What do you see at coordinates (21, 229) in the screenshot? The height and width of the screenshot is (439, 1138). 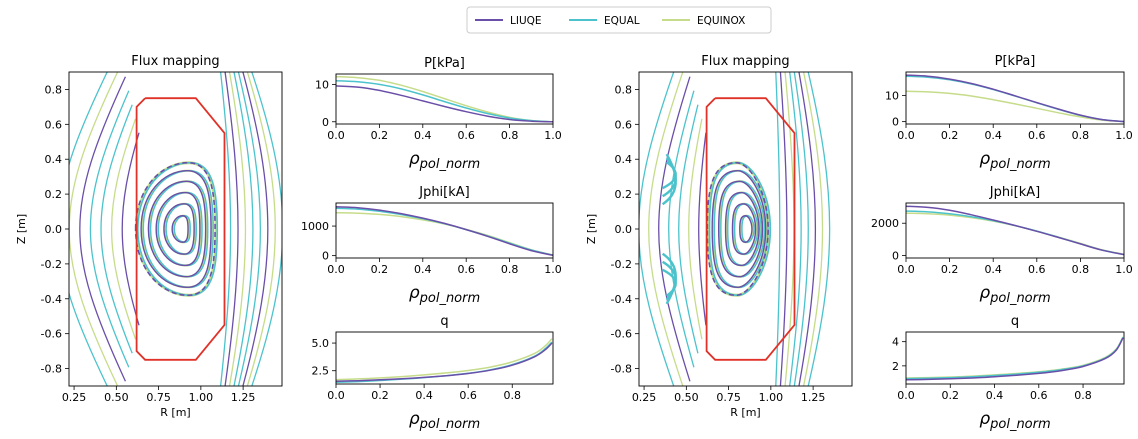 I see `y-axis-label: Z [m]` at bounding box center [21, 229].